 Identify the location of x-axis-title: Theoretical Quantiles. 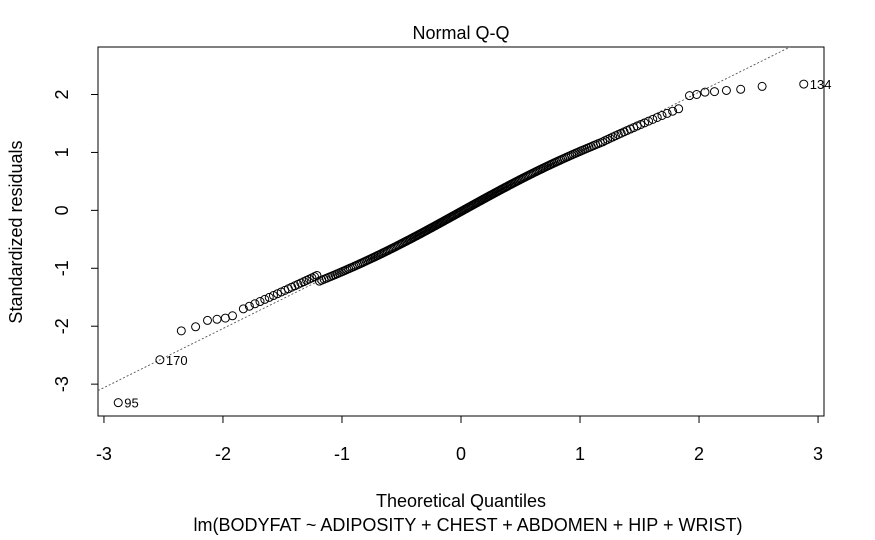
(461, 501).